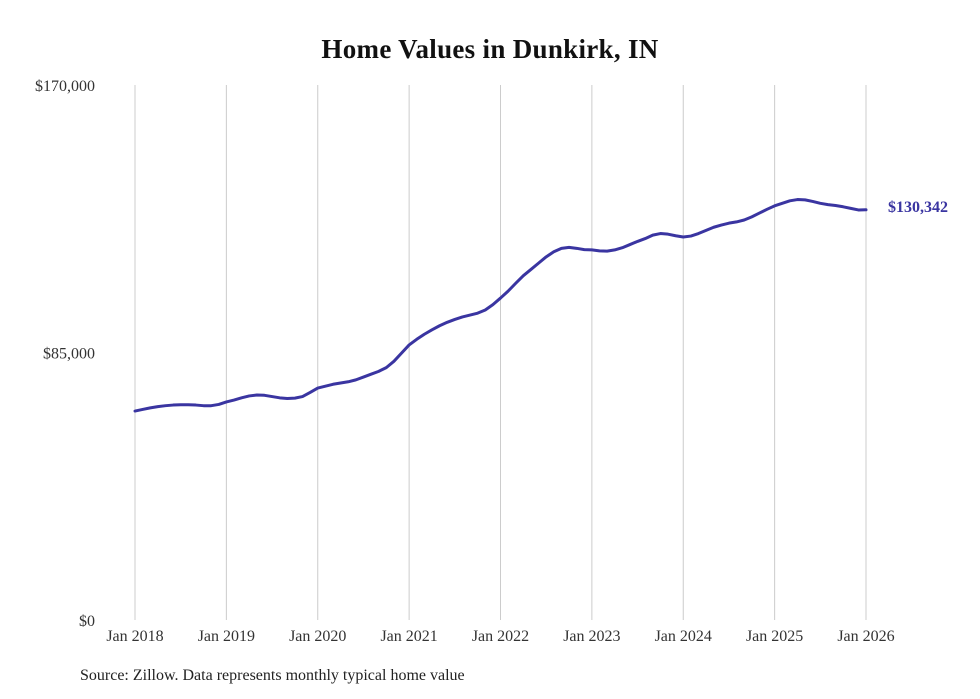 The width and height of the screenshot is (980, 699). What do you see at coordinates (865, 636) in the screenshot?
I see `x-axis-tick-label: Jan 2026` at bounding box center [865, 636].